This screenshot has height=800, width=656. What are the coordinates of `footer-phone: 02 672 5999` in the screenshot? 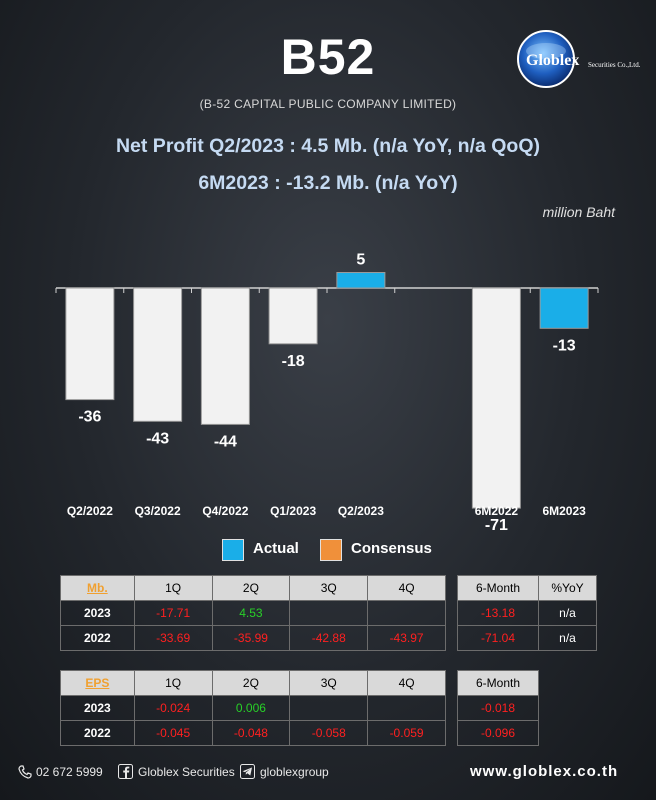 It's located at (69, 772).